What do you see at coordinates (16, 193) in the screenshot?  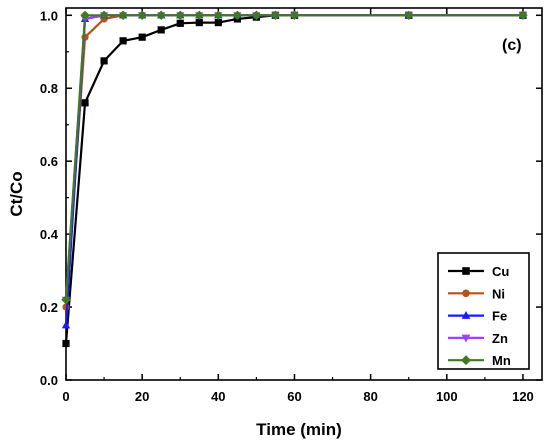 I see `y-axis-title: Ct/Co` at bounding box center [16, 193].